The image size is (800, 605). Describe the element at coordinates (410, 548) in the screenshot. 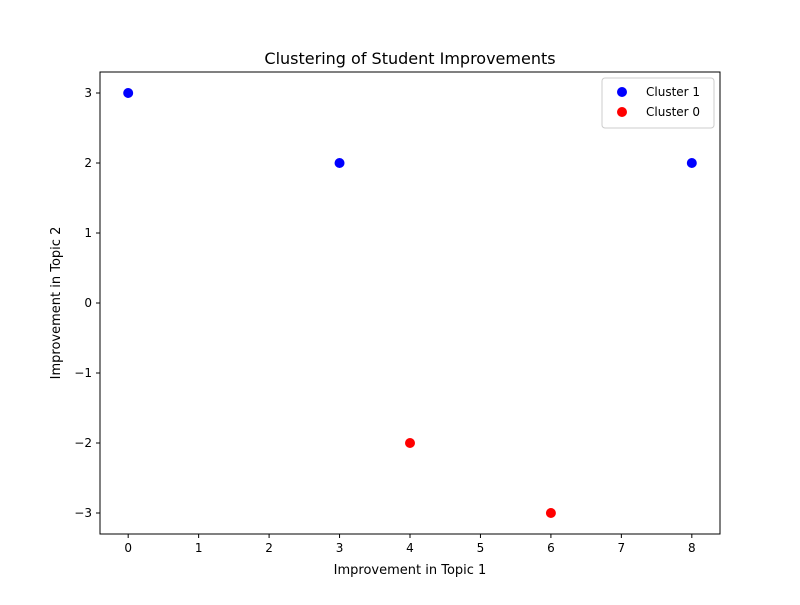

I see `x-tick-label: 4` at that location.